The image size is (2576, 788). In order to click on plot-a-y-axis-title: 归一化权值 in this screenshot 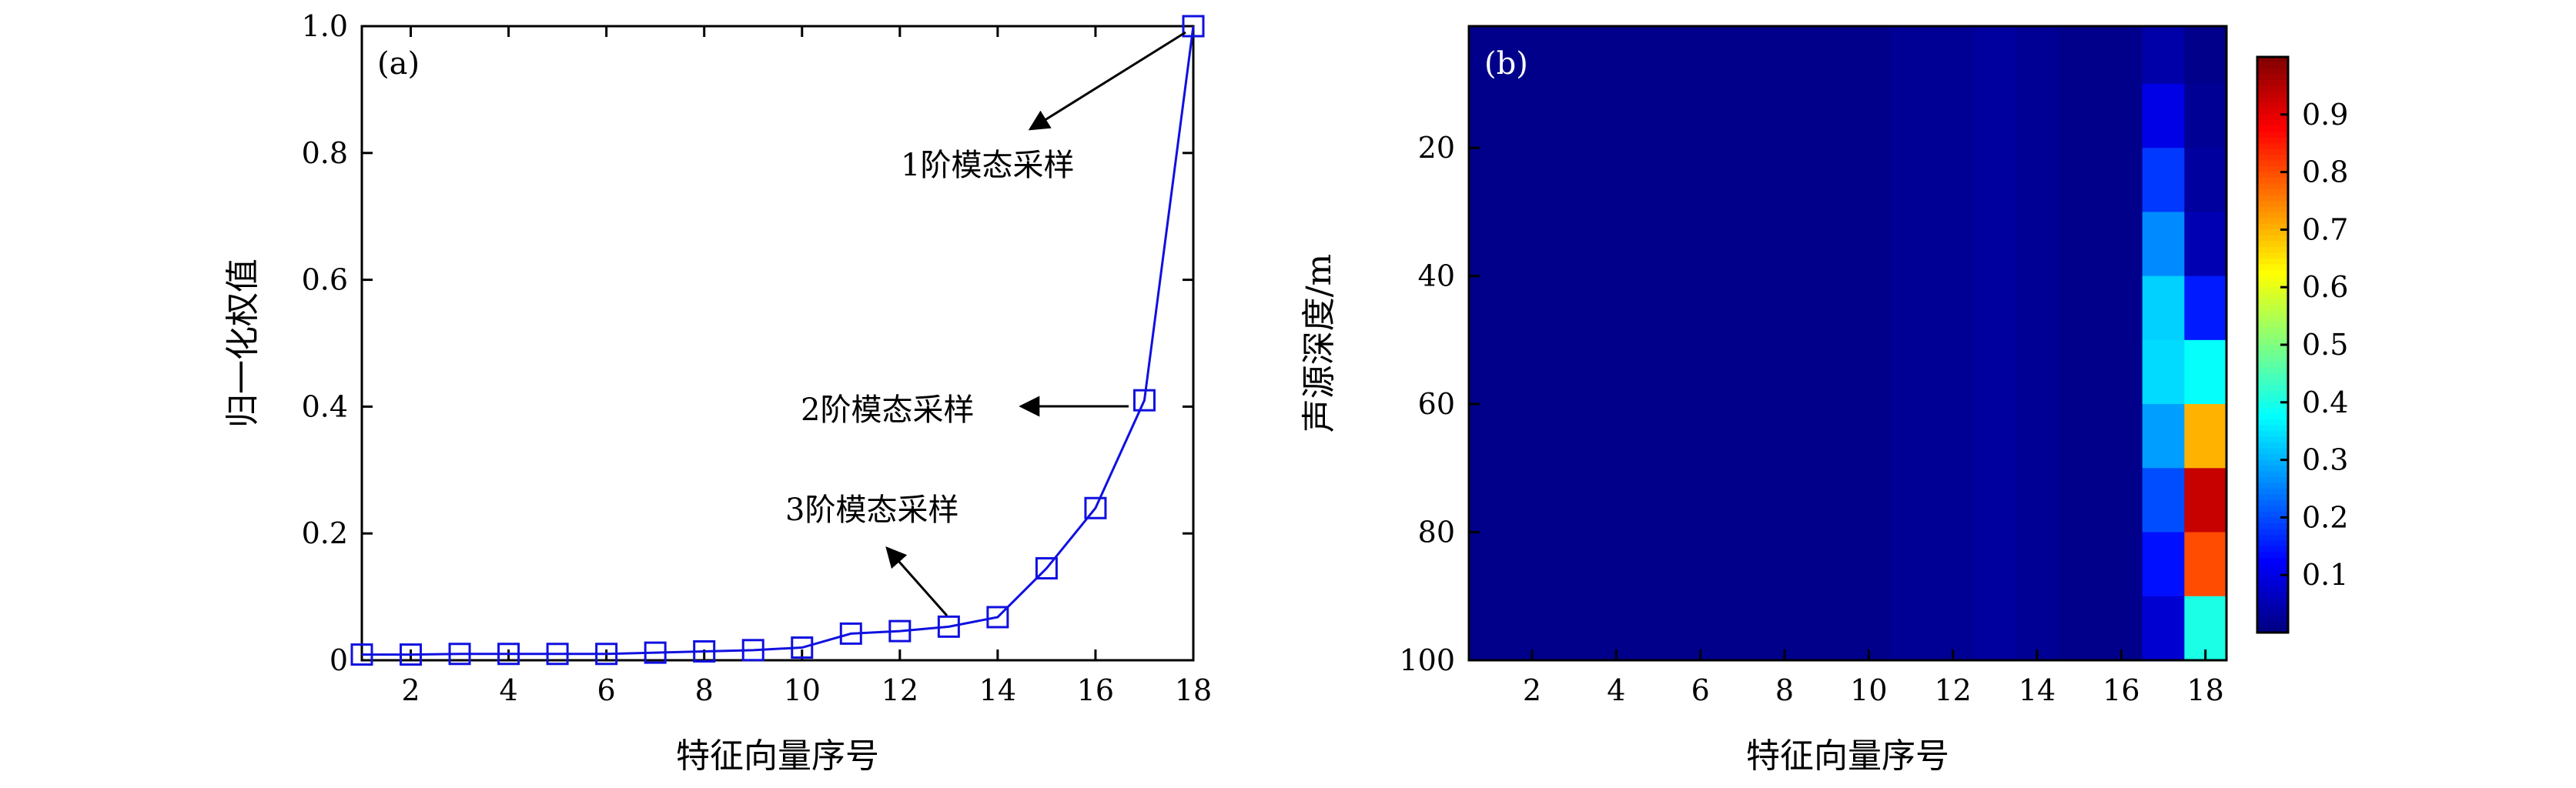, I will do `click(243, 343)`.